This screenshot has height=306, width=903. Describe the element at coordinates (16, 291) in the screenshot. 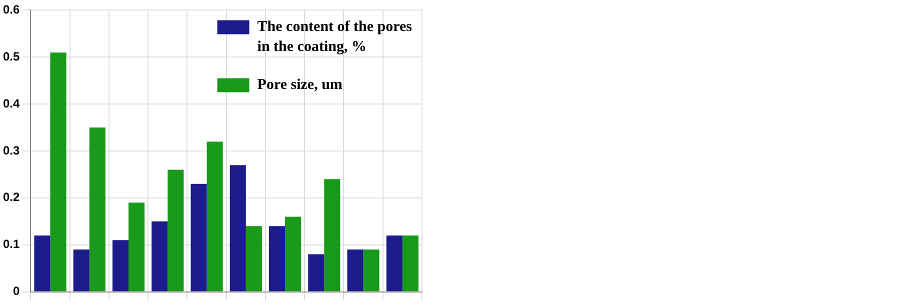

I see `y-tick-label: 0` at that location.